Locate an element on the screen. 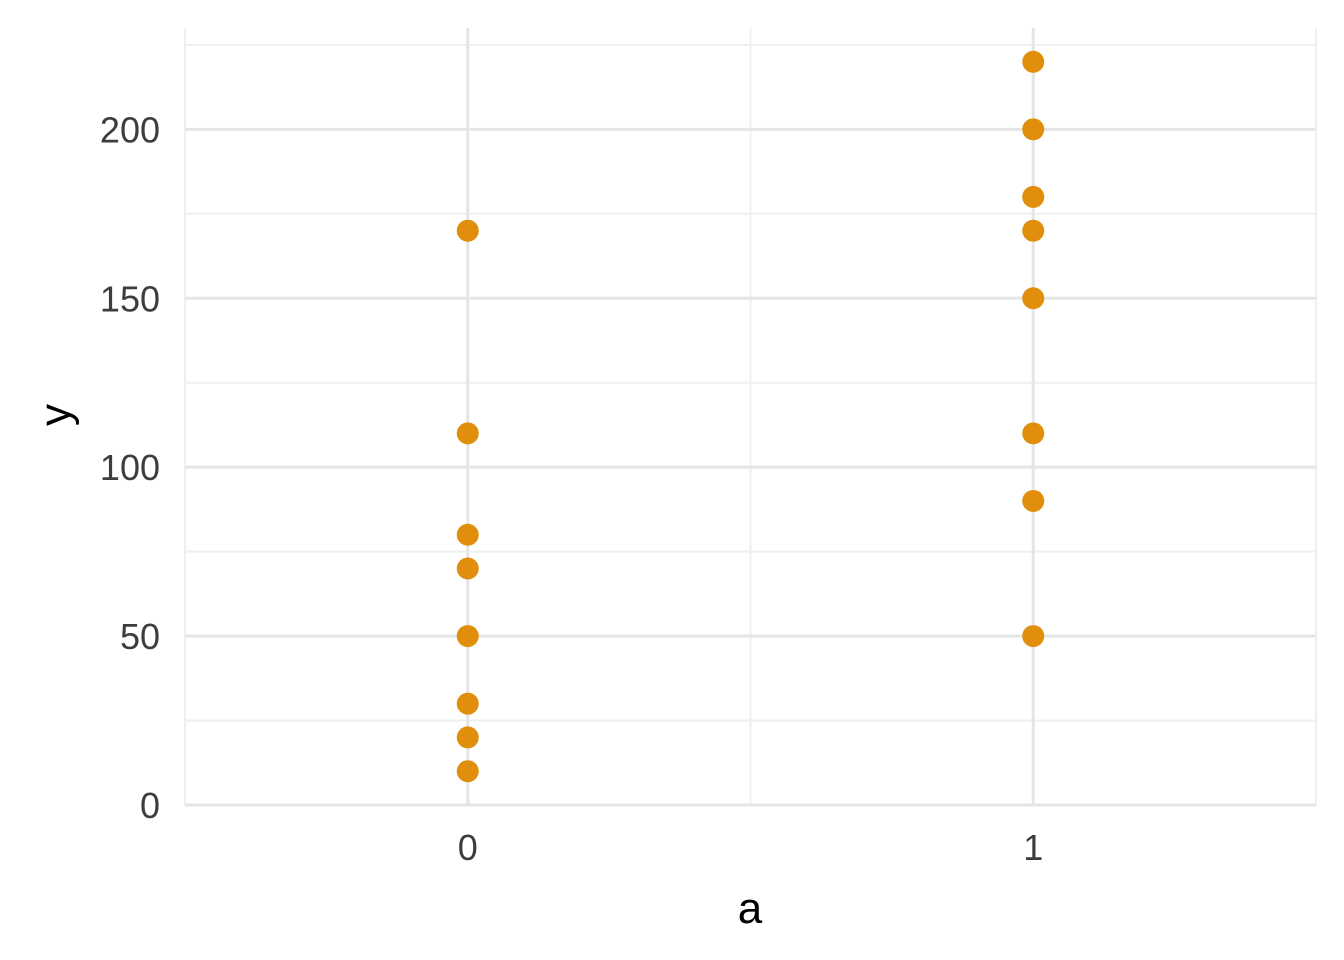  x-axis-title: a is located at coordinates (750, 908).